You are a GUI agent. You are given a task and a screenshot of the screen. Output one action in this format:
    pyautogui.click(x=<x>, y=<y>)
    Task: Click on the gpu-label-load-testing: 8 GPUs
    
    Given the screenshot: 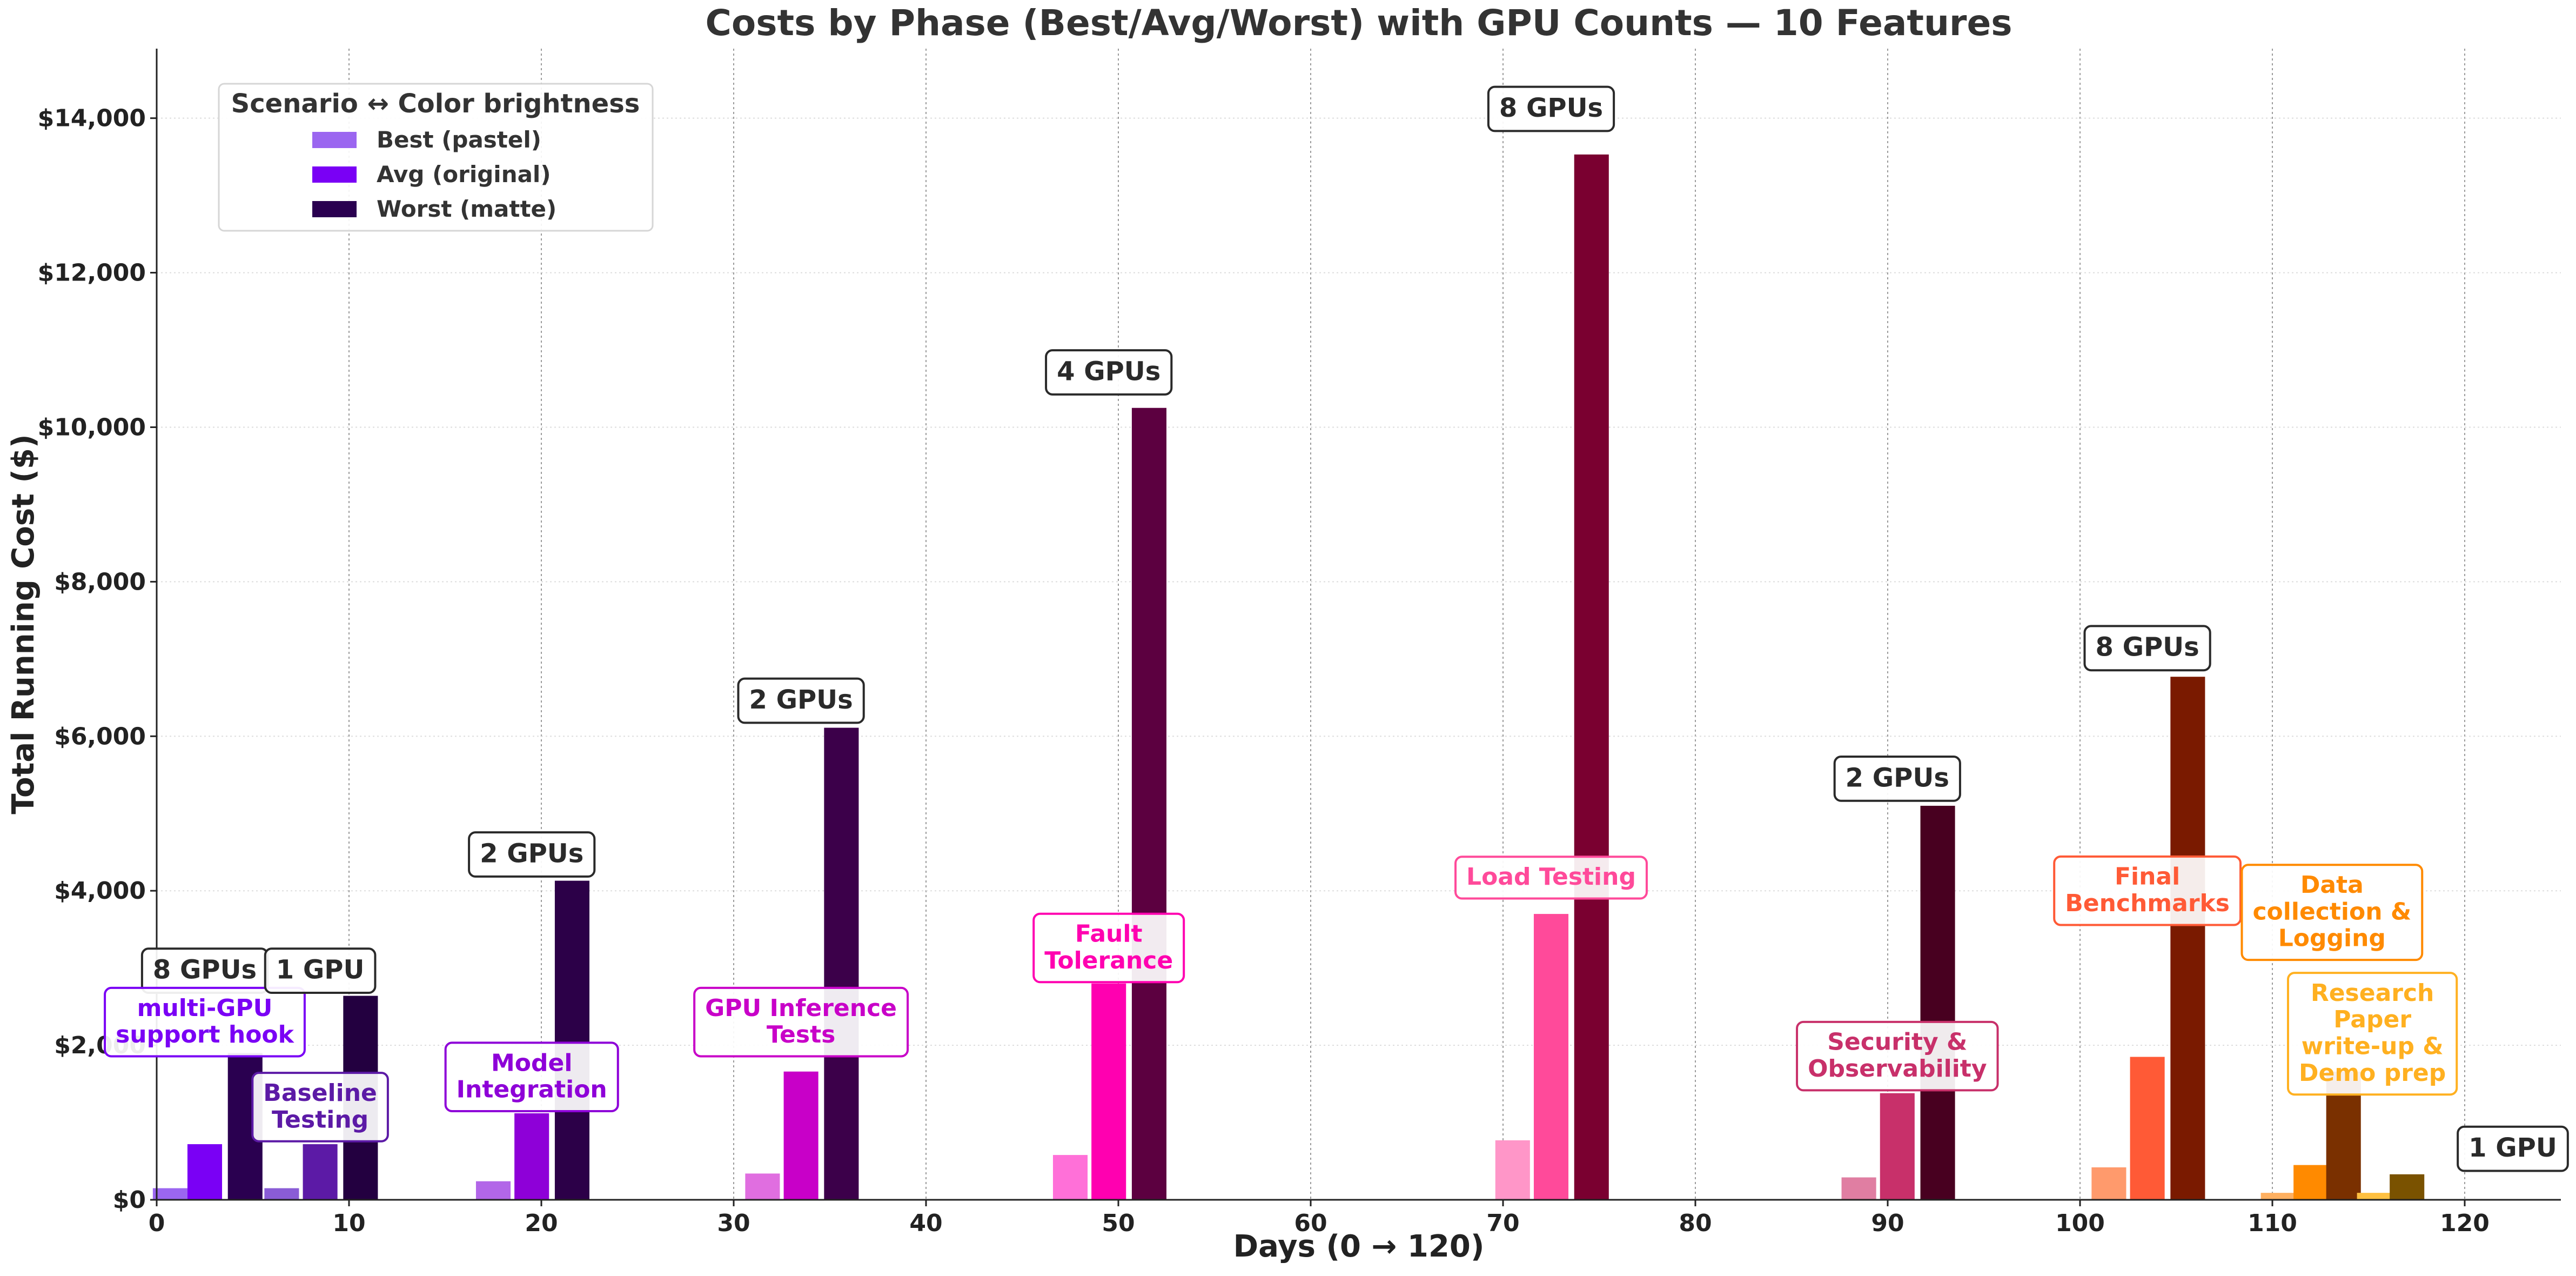 What is the action you would take?
    pyautogui.click(x=1551, y=109)
    